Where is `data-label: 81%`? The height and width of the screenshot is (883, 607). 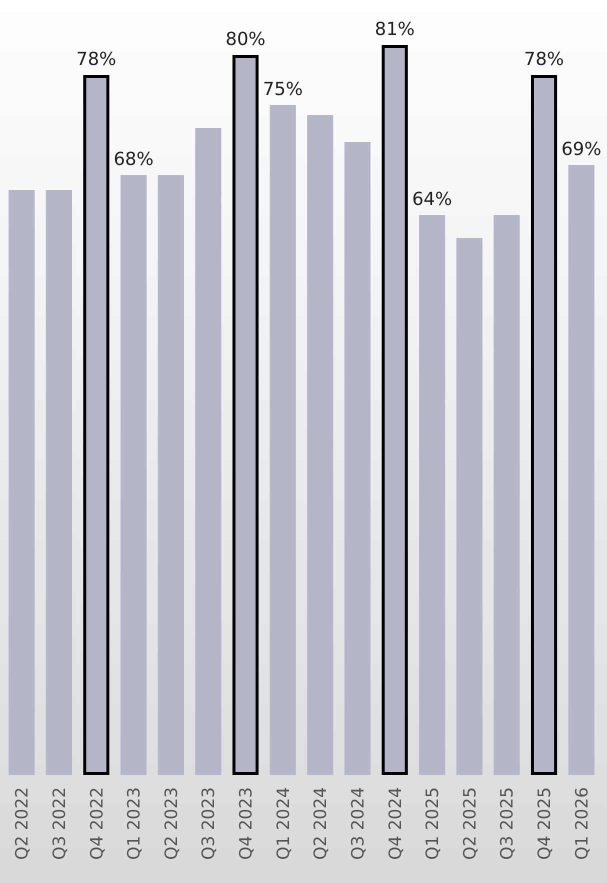
data-label: 81% is located at coordinates (394, 29).